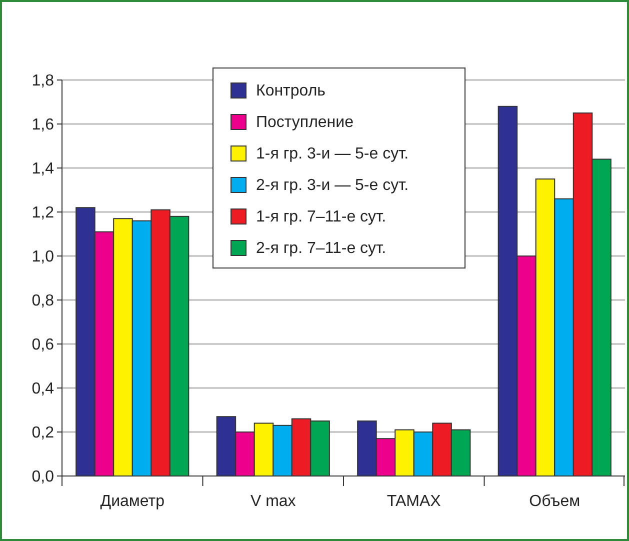 This screenshot has width=629, height=541. What do you see at coordinates (43, 389) in the screenshot?
I see `y-tick-label: 0,4` at bounding box center [43, 389].